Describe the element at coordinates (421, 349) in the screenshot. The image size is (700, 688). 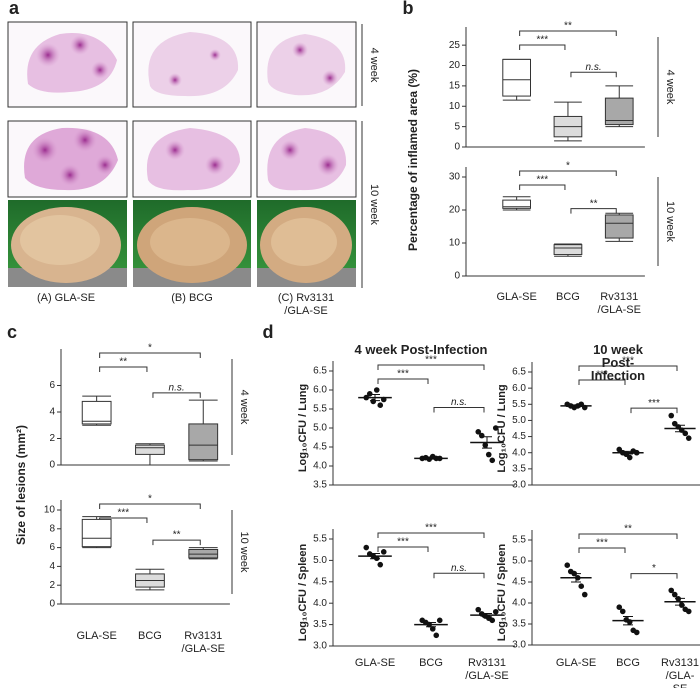
I see `column-title: 4 week Post-Infection` at that location.